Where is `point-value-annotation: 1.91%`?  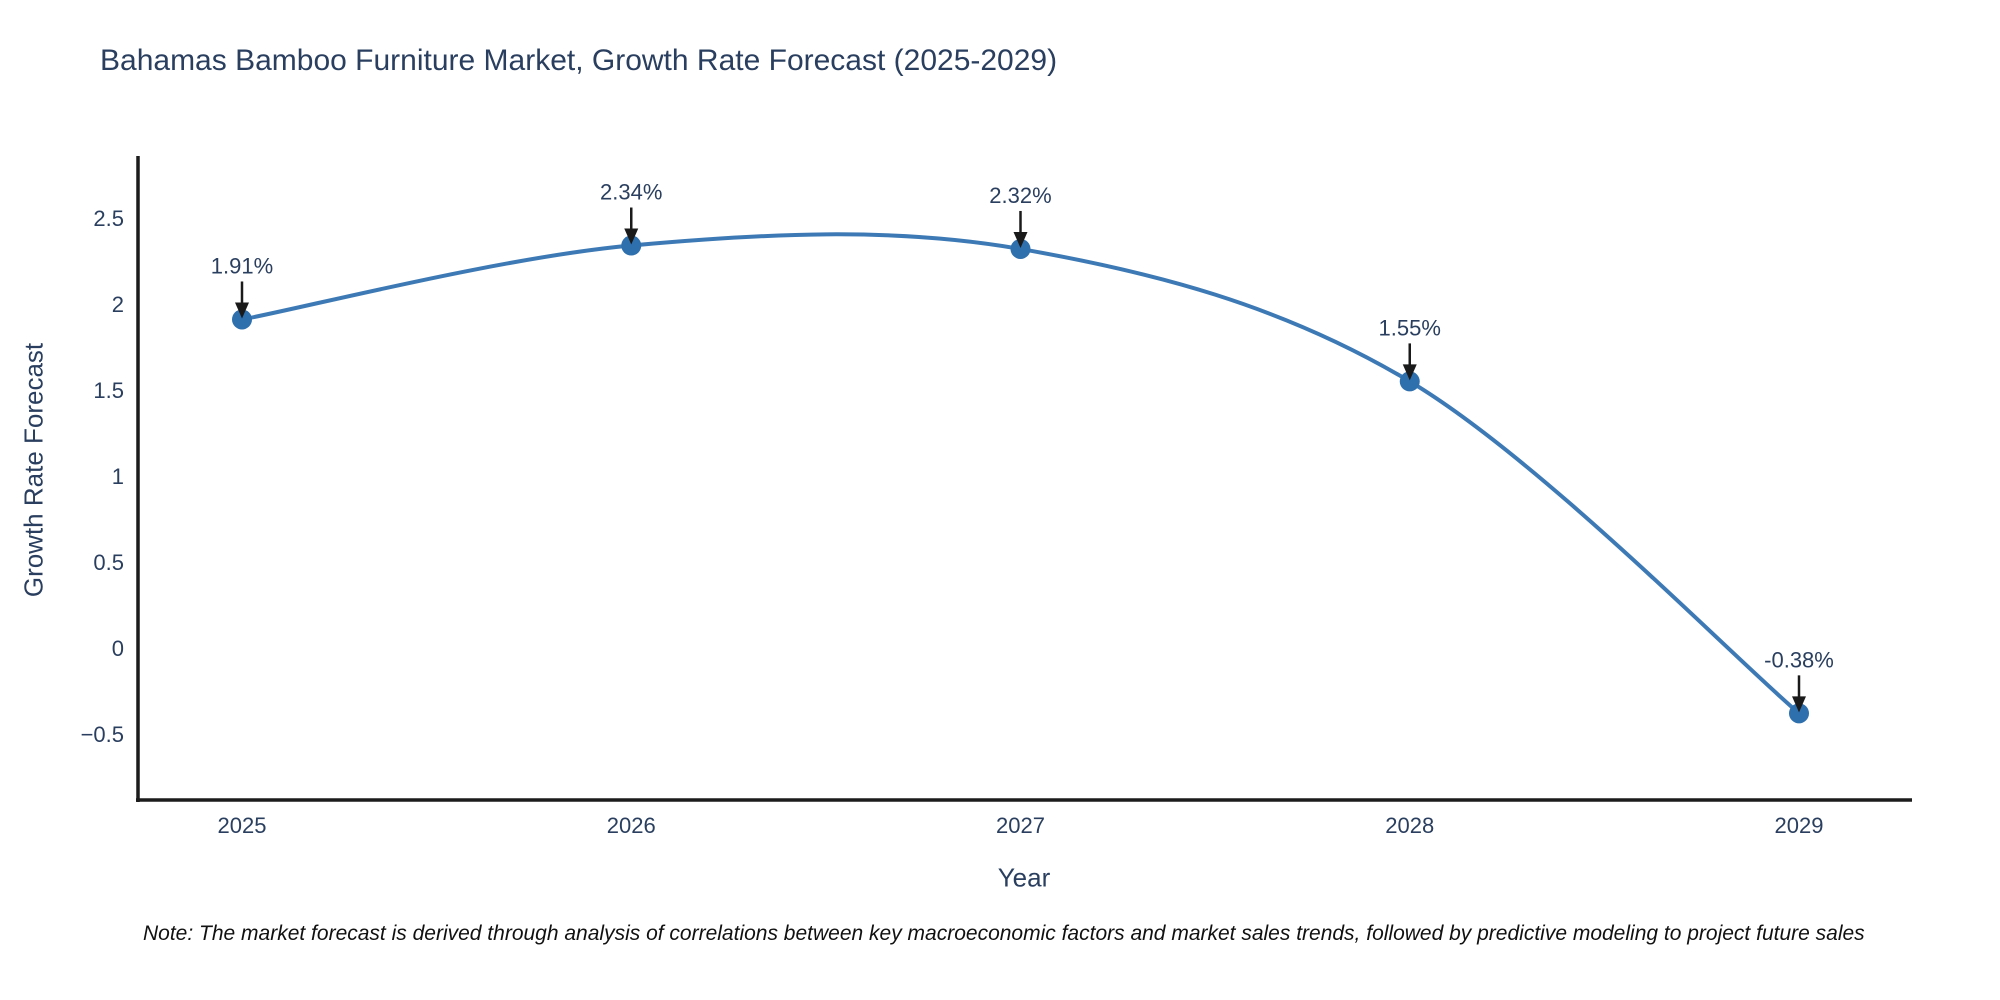
point-value-annotation: 1.91% is located at coordinates (242, 265).